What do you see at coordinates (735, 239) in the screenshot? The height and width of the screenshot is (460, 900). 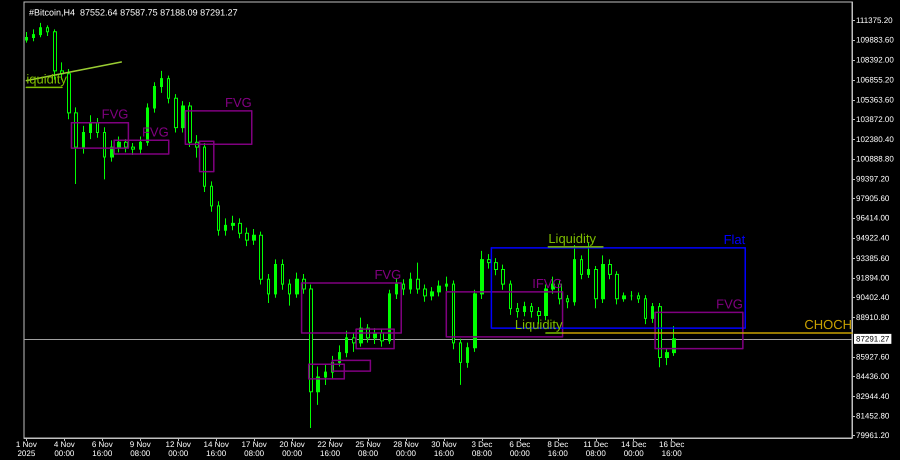 I see `series-label: Flat` at bounding box center [735, 239].